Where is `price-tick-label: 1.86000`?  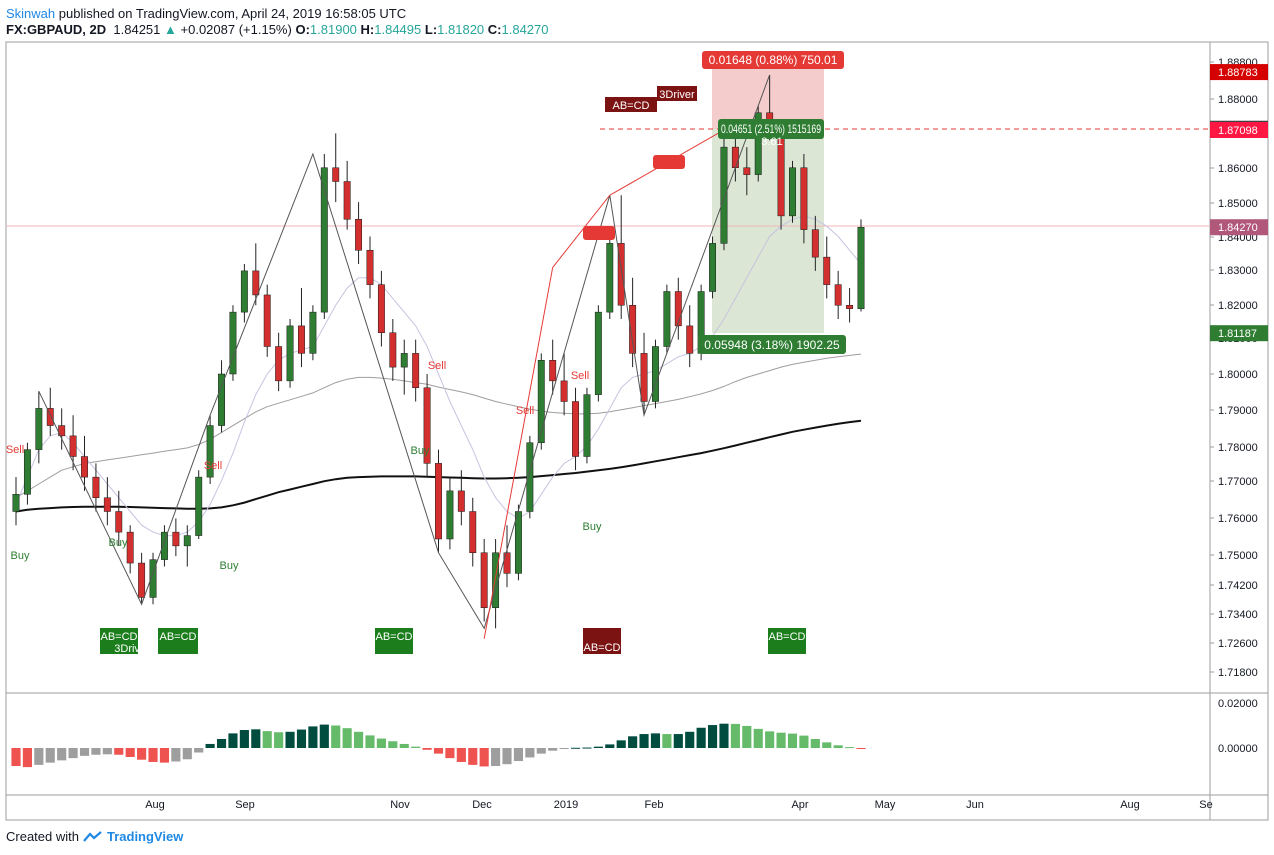
price-tick-label: 1.86000 is located at coordinates (1238, 169).